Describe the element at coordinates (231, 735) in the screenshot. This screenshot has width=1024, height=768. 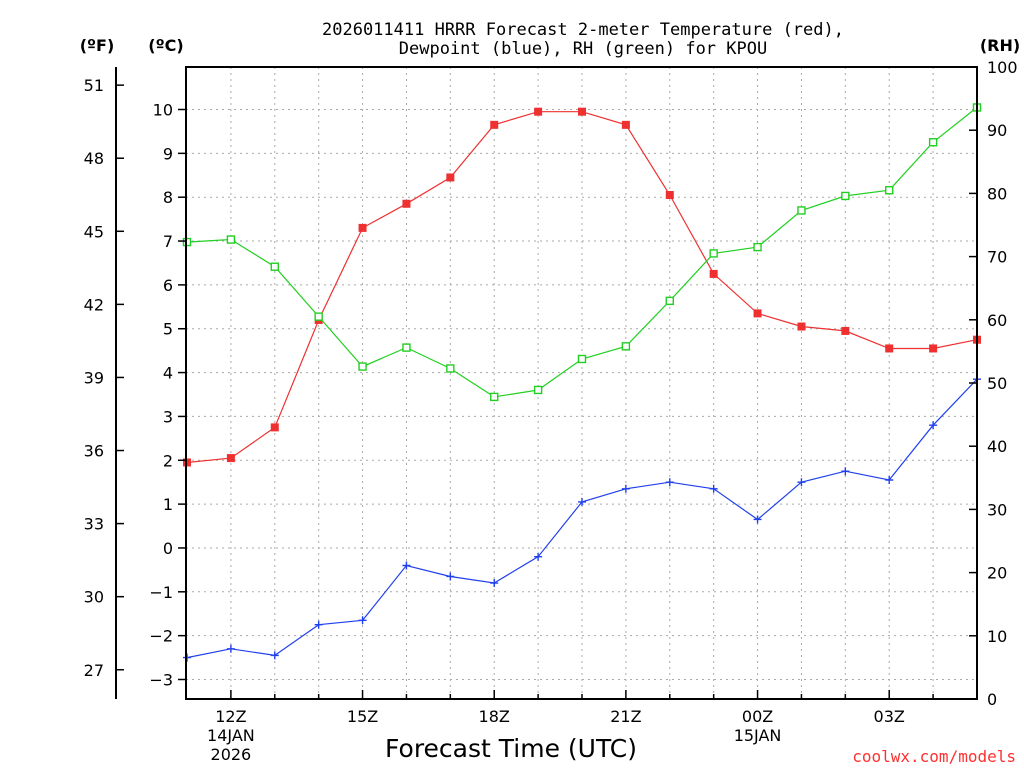
I see `date-label: 14JAN` at that location.